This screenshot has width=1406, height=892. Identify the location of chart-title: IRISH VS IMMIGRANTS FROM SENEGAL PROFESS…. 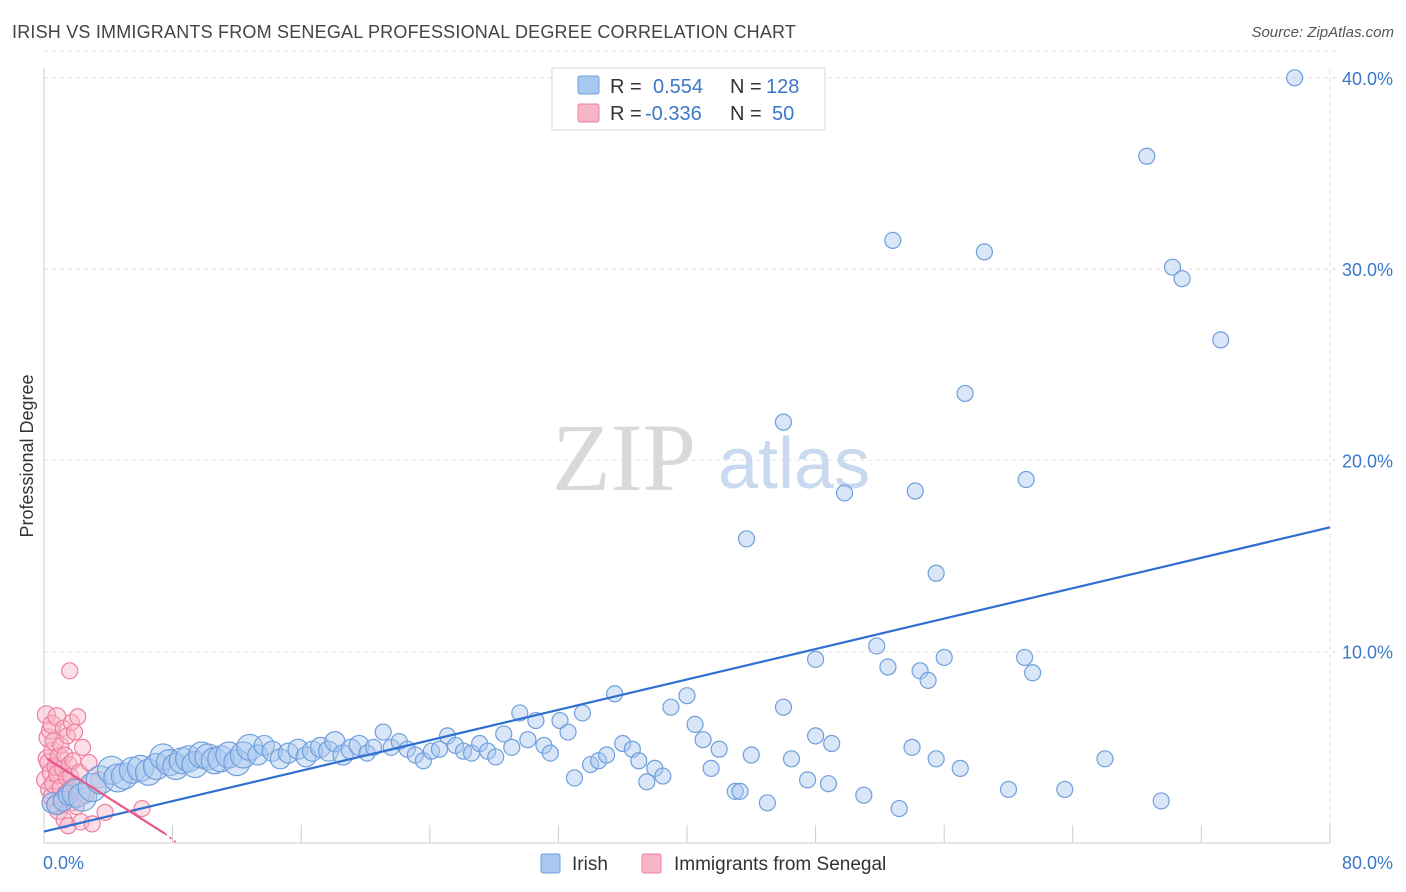
(404, 32).